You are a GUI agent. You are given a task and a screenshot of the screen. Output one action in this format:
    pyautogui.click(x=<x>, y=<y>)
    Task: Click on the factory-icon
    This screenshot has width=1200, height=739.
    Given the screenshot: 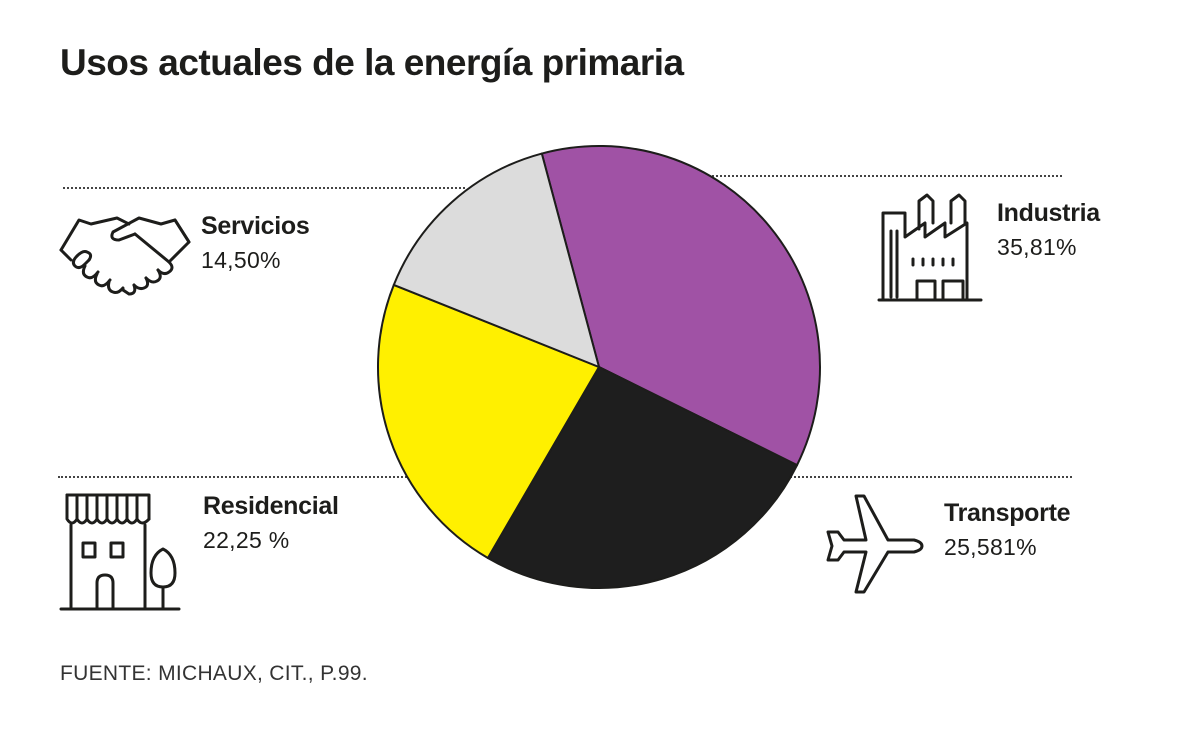 What is the action you would take?
    pyautogui.click(x=930, y=247)
    